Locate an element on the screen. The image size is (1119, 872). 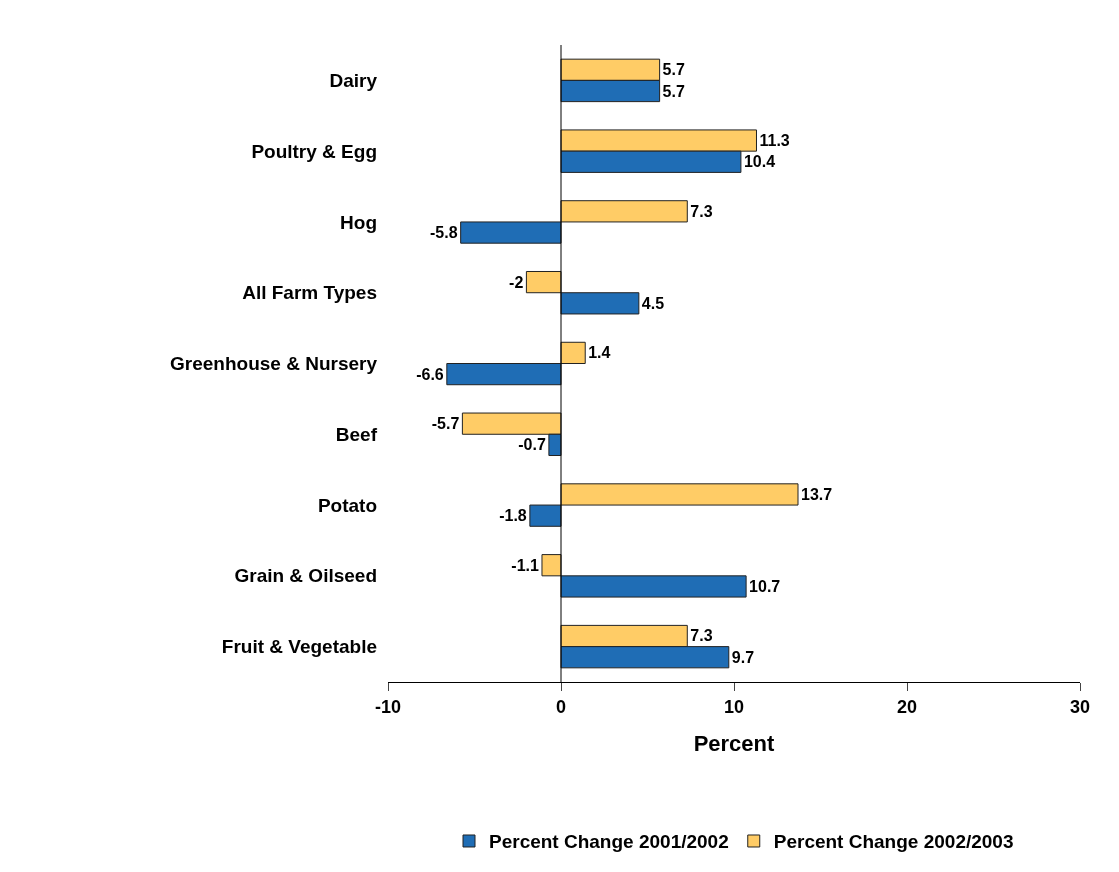
x-tick-label: 20 is located at coordinates (907, 706).